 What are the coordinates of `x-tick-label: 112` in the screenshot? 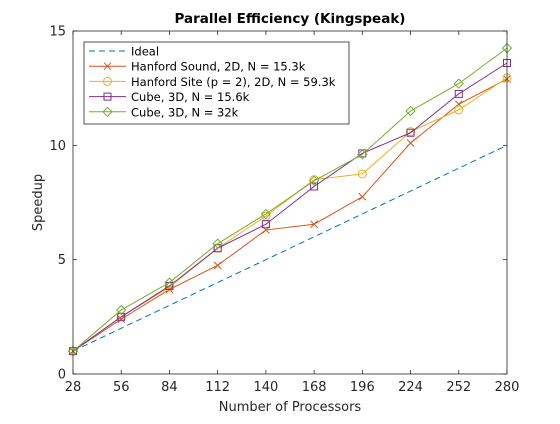 It's located at (217, 387).